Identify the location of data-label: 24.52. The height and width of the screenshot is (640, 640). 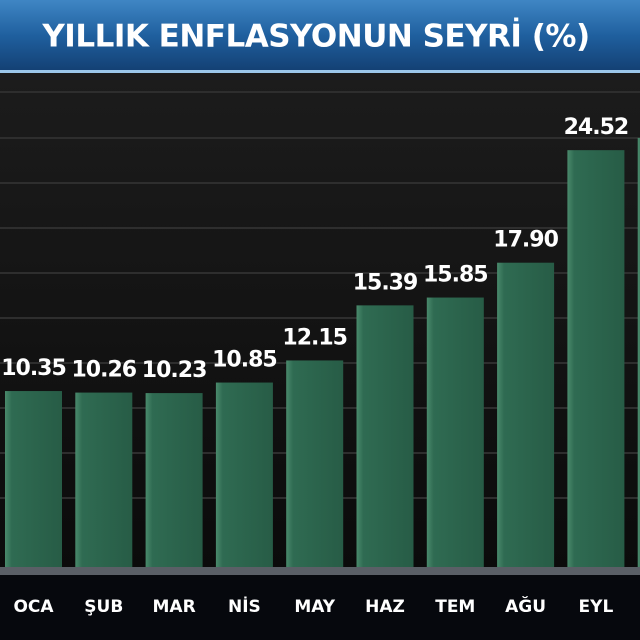
(596, 127).